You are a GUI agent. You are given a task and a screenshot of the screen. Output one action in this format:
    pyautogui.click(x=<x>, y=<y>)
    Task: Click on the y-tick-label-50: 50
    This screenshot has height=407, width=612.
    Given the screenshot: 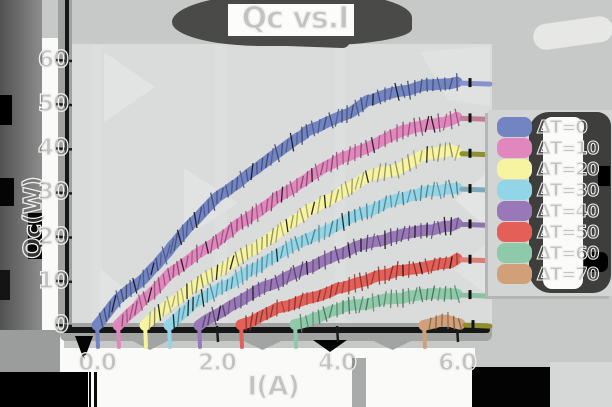 What is the action you would take?
    pyautogui.click(x=53, y=104)
    